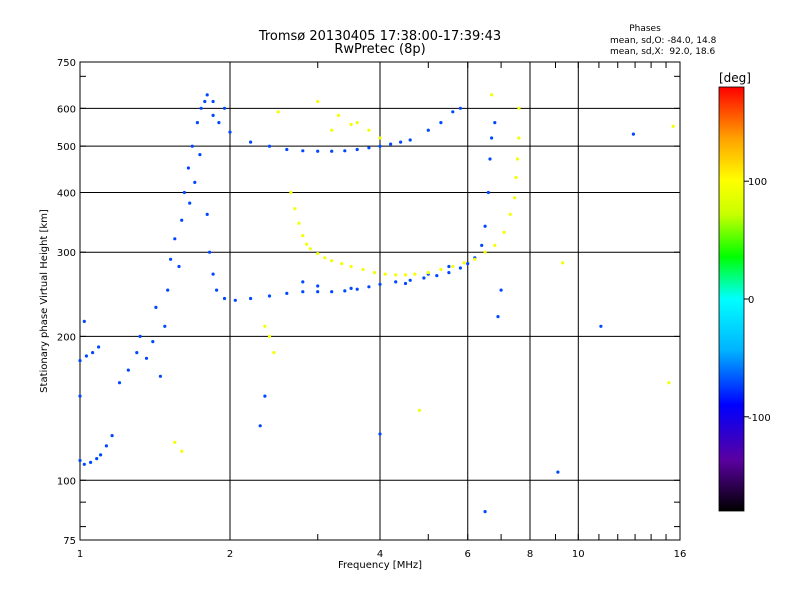 The height and width of the screenshot is (600, 800). What do you see at coordinates (379, 36) in the screenshot?
I see `chart-title: Tromsø 20130405 17:38:00-17:39:43` at bounding box center [379, 36].